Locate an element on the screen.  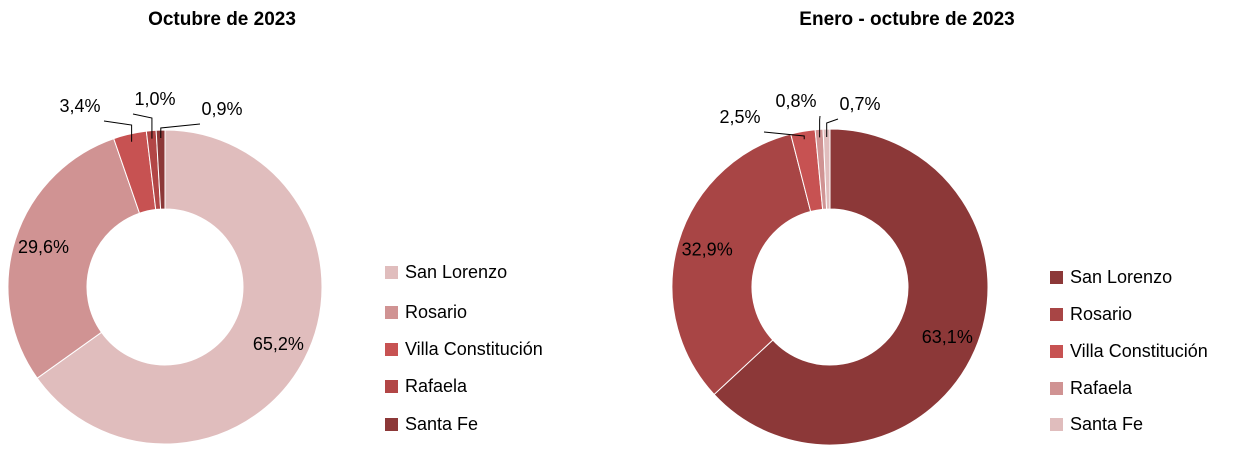
chart-title: Octubre de 2023 is located at coordinates (222, 19).